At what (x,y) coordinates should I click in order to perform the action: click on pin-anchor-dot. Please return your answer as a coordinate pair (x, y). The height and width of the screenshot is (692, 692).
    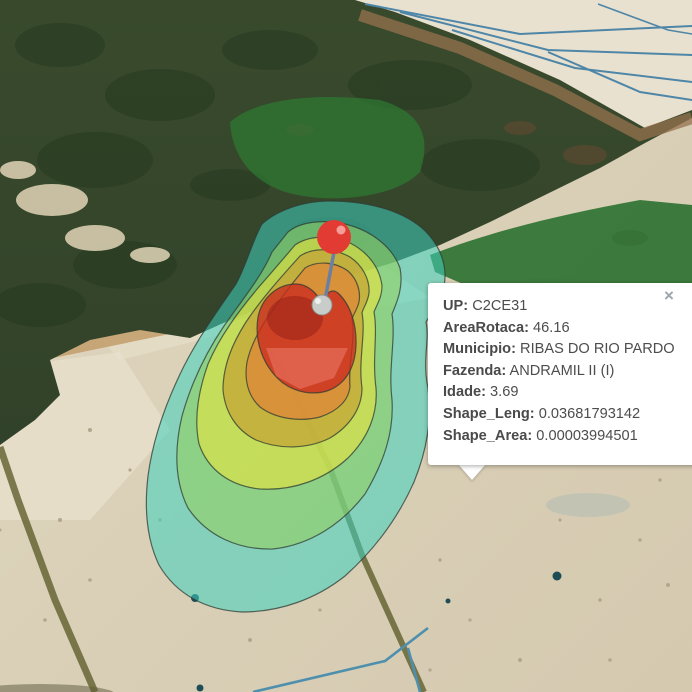
    Looking at the image, I should click on (322, 305).